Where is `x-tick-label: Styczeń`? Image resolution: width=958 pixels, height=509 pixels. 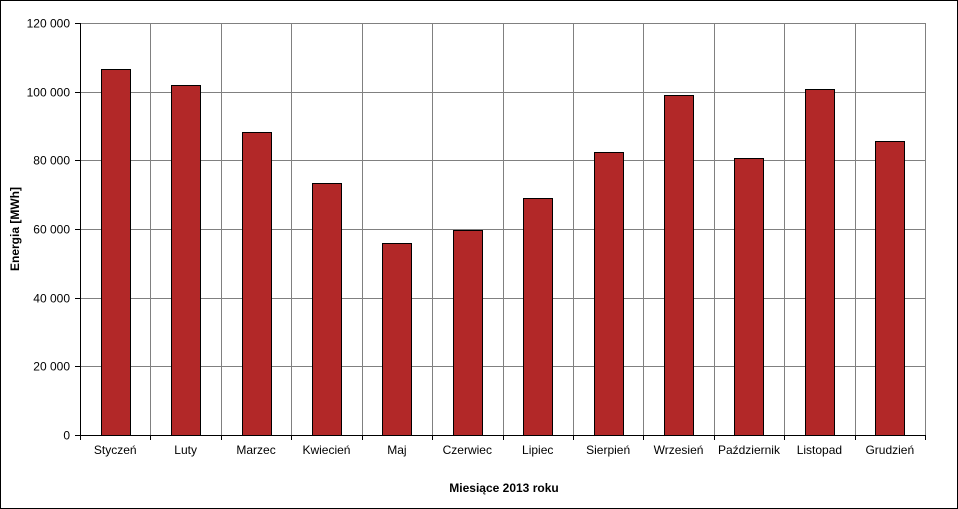
x-tick-label: Styczeń is located at coordinates (115, 450).